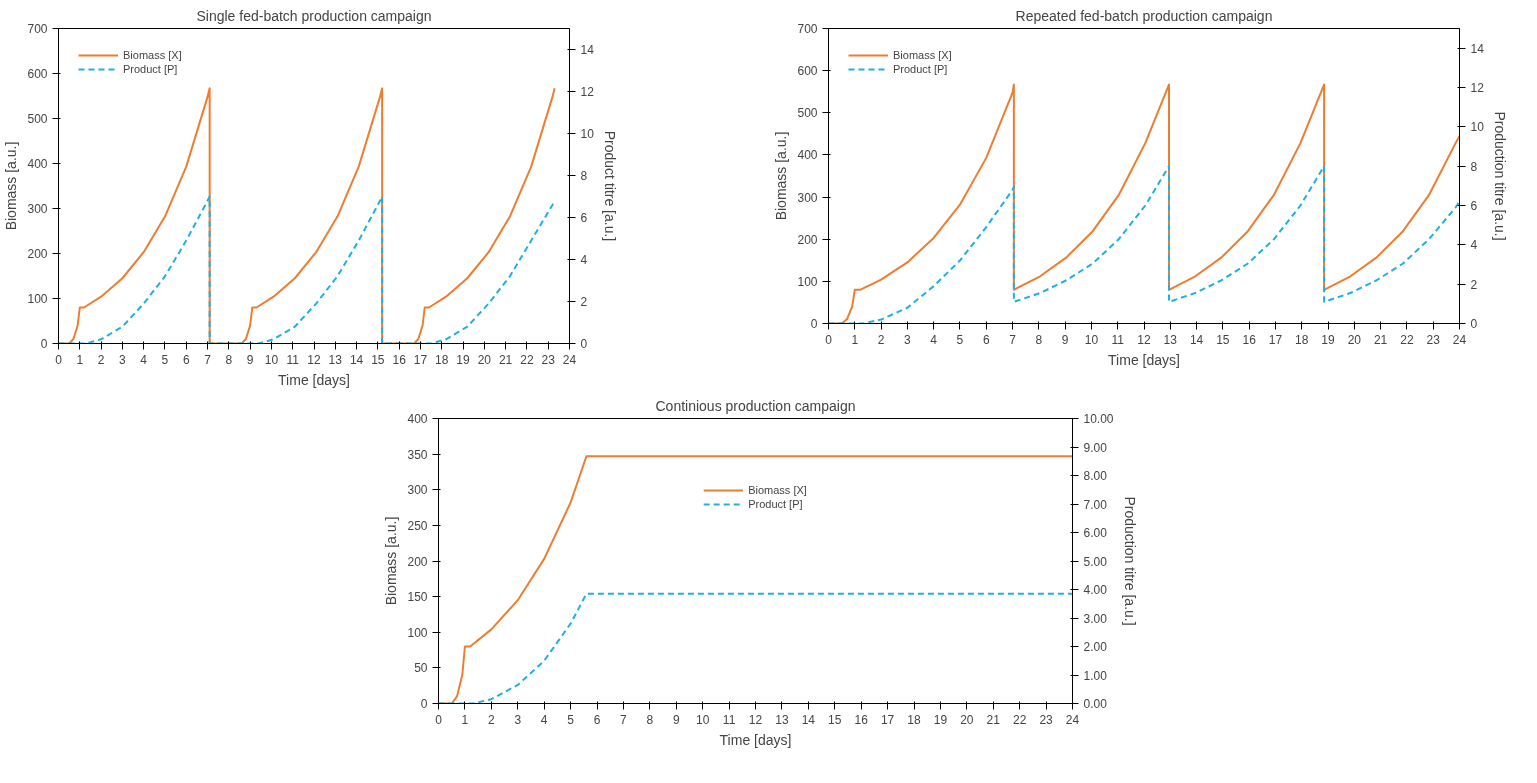  What do you see at coordinates (1144, 15) in the screenshot?
I see `chart-title: Repeated fed-batch production campaign` at bounding box center [1144, 15].